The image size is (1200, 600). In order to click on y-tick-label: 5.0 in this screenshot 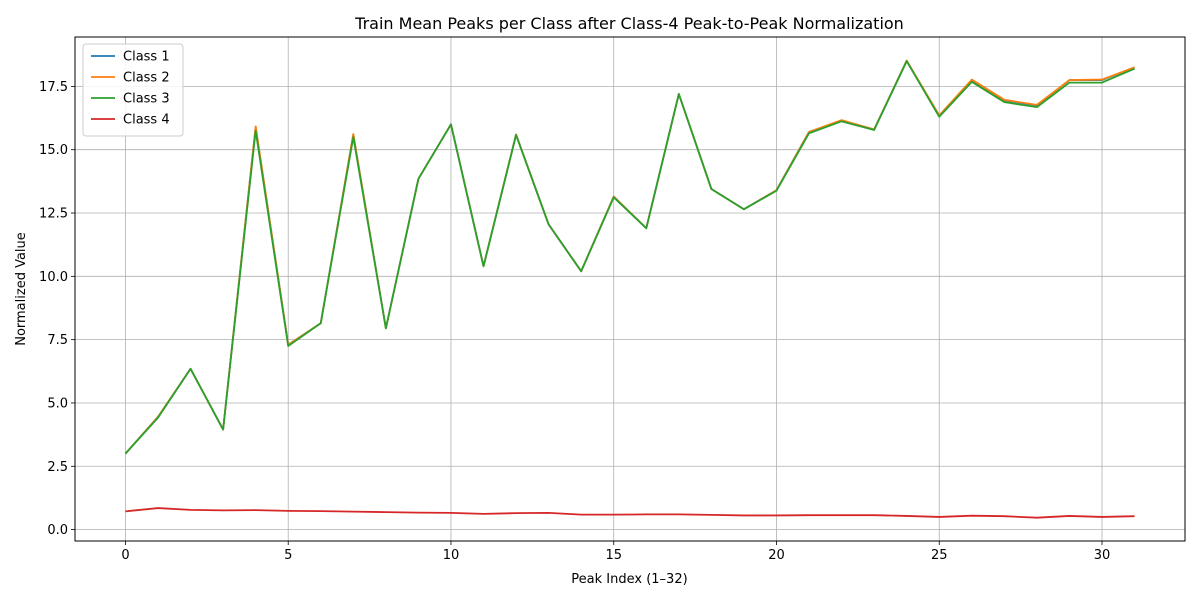, I will do `click(57, 403)`.